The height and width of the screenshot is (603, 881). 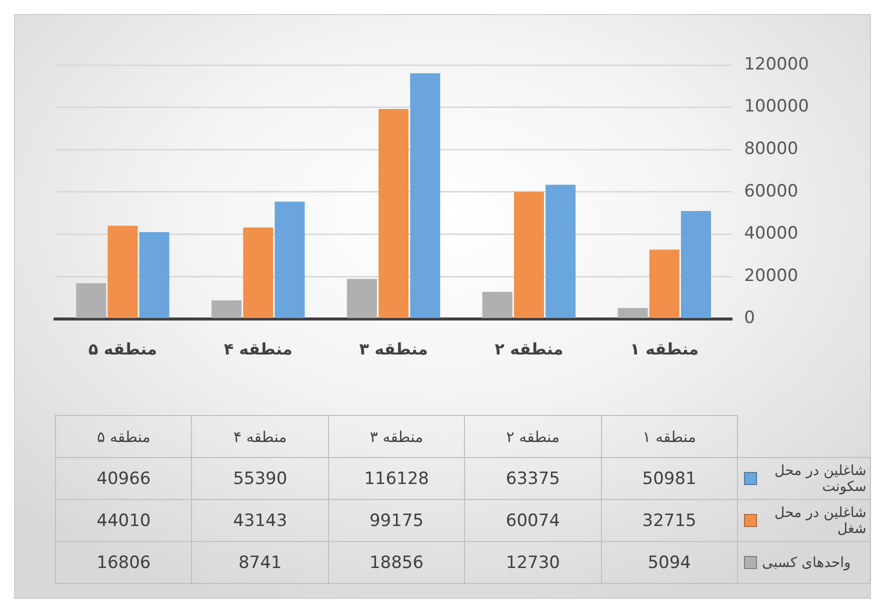 I want to click on category-label: منطقه ۴, so click(x=260, y=437).